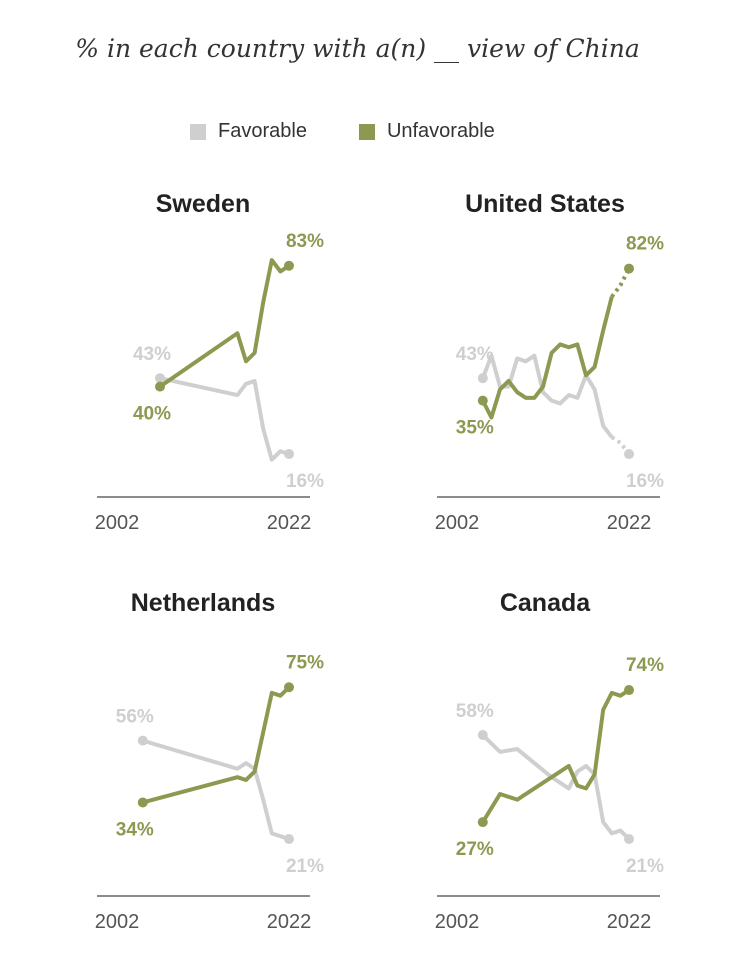 The height and width of the screenshot is (979, 748). I want to click on legend-swatch-unfavorable, so click(366, 131).